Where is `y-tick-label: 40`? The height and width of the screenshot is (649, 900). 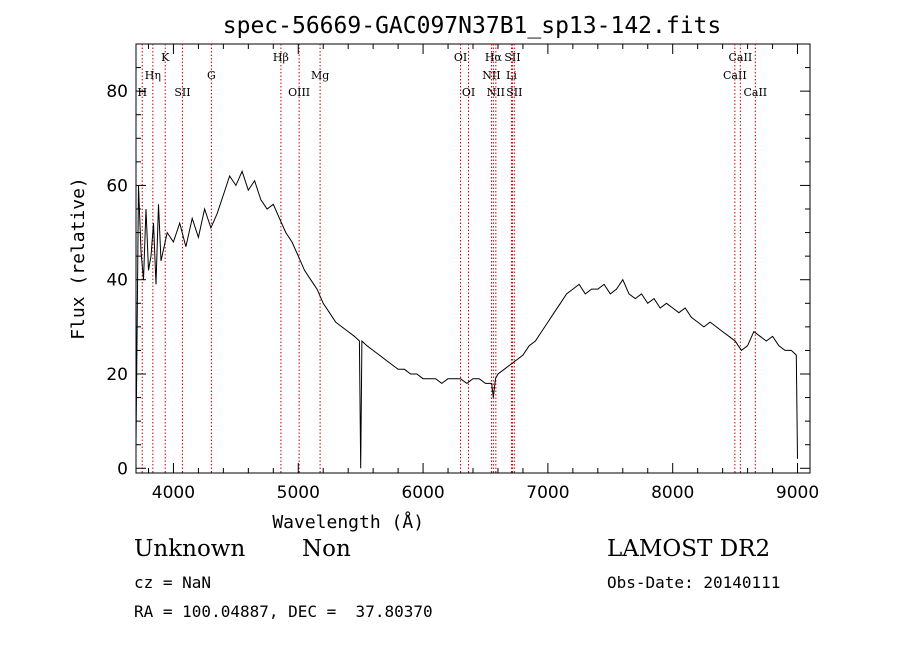
y-tick-label: 40 is located at coordinates (117, 281).